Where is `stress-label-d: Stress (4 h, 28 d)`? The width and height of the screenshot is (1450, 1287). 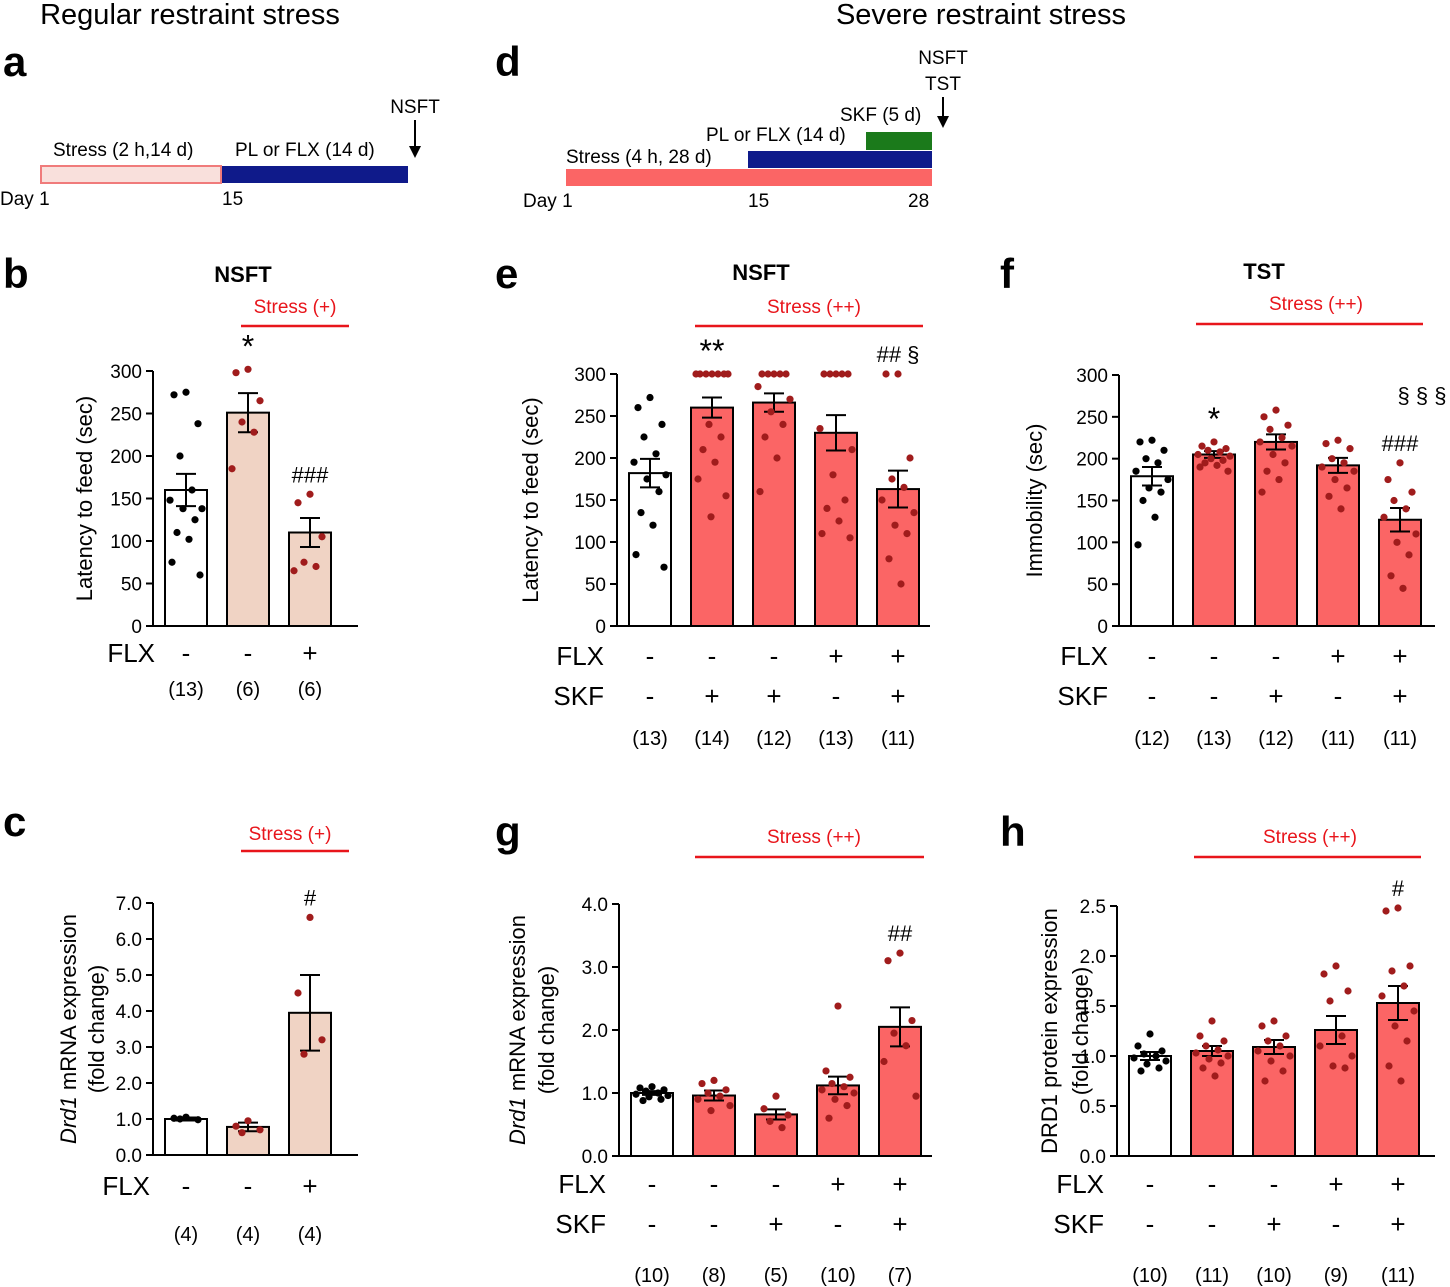 stress-label-d: Stress (4 h, 28 d) is located at coordinates (639, 157).